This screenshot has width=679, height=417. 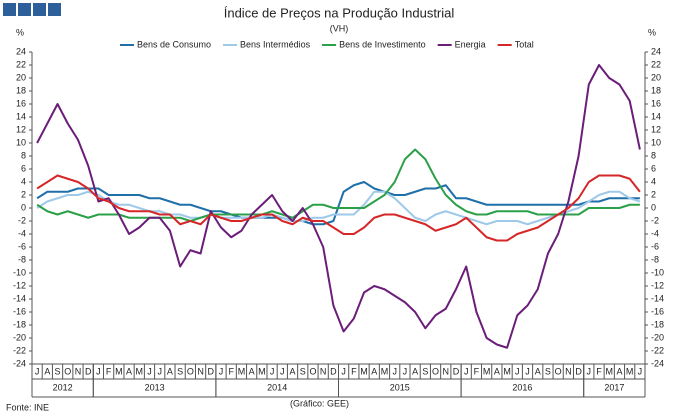 I want to click on y2-axis-label: %, so click(x=652, y=32).